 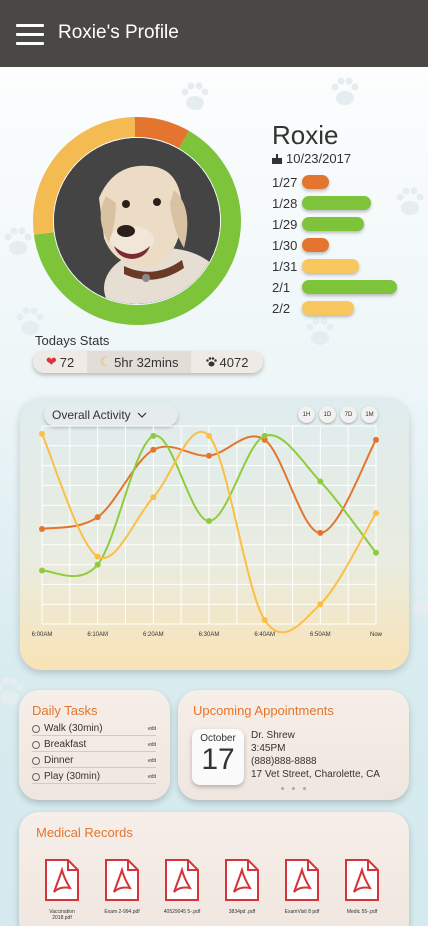 I want to click on x-tick-label: 6:20AM, so click(x=153, y=635).